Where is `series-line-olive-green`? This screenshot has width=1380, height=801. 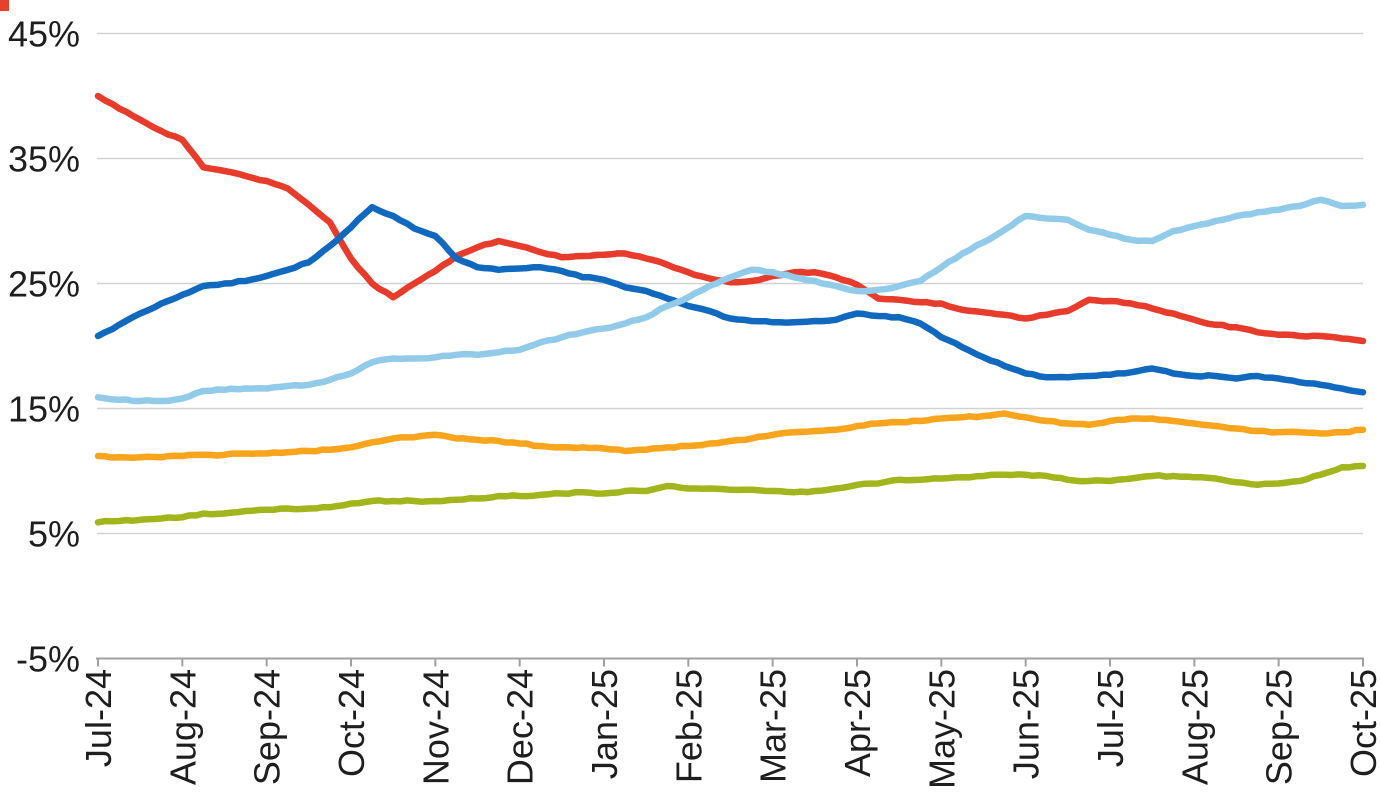 series-line-olive-green is located at coordinates (730, 494).